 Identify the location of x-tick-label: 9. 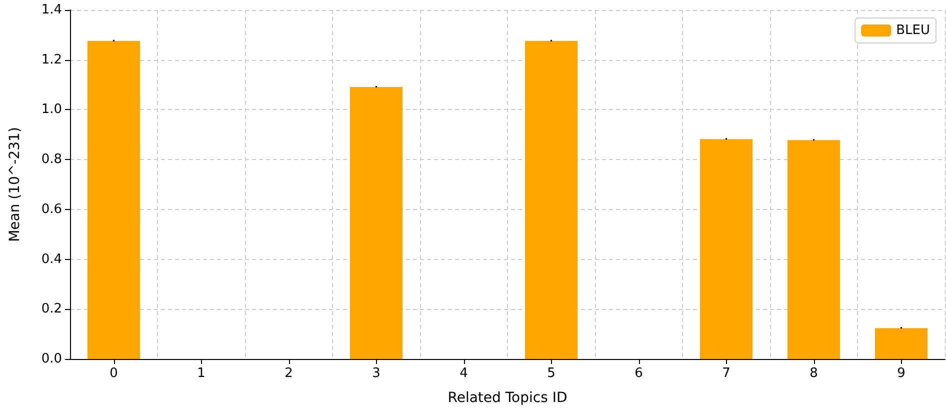
(901, 373).